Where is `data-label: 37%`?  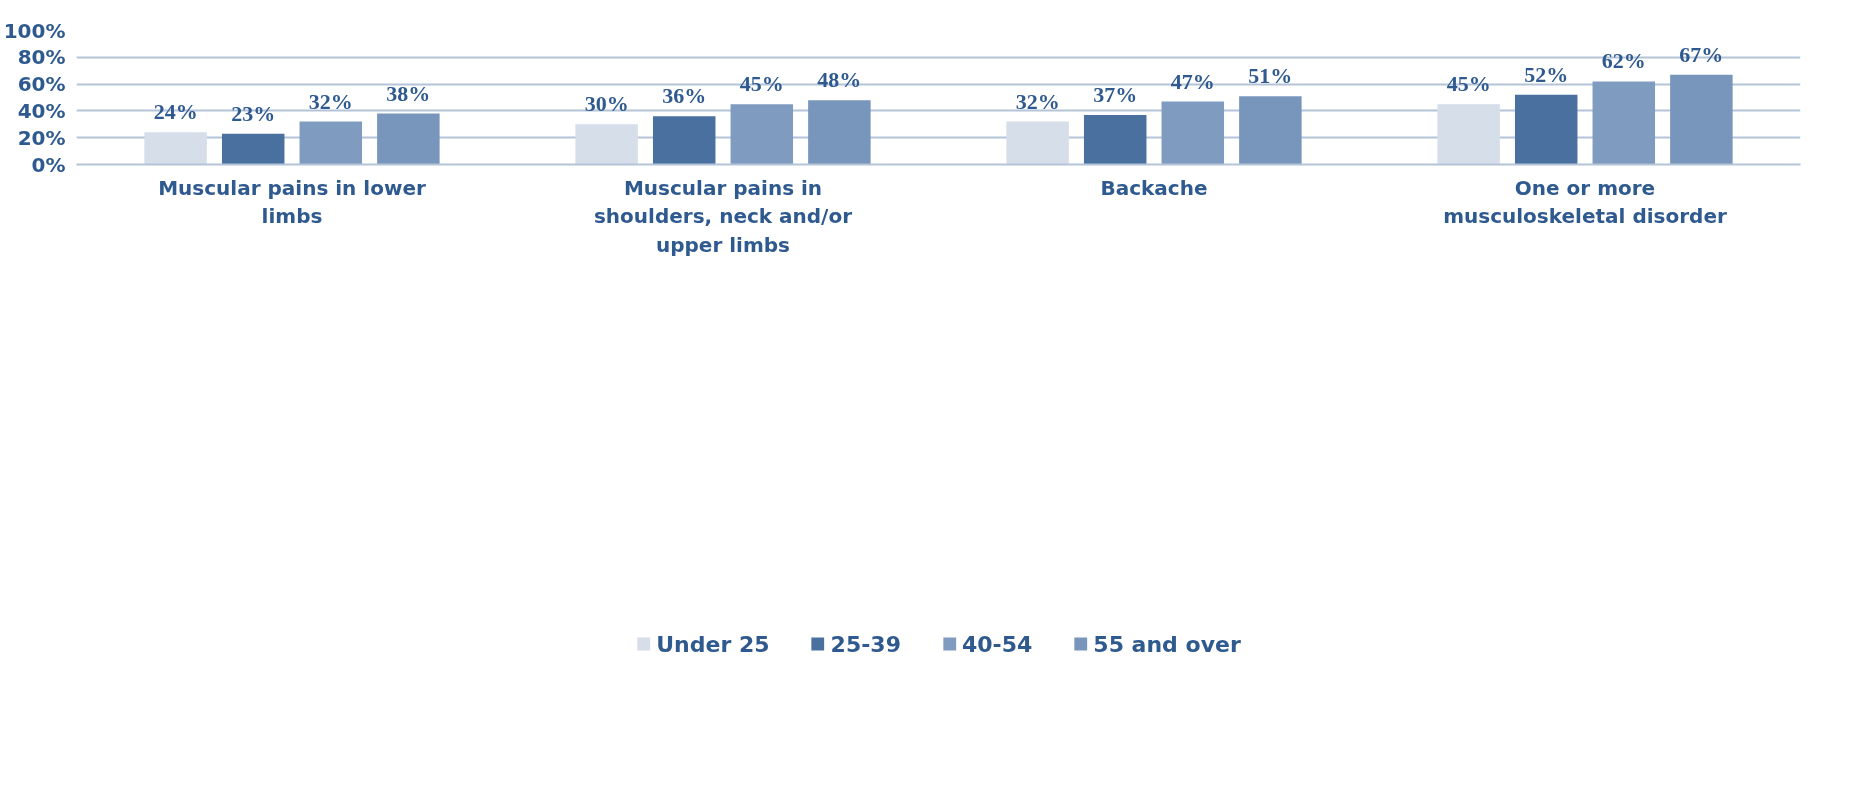
data-label: 37% is located at coordinates (1115, 94).